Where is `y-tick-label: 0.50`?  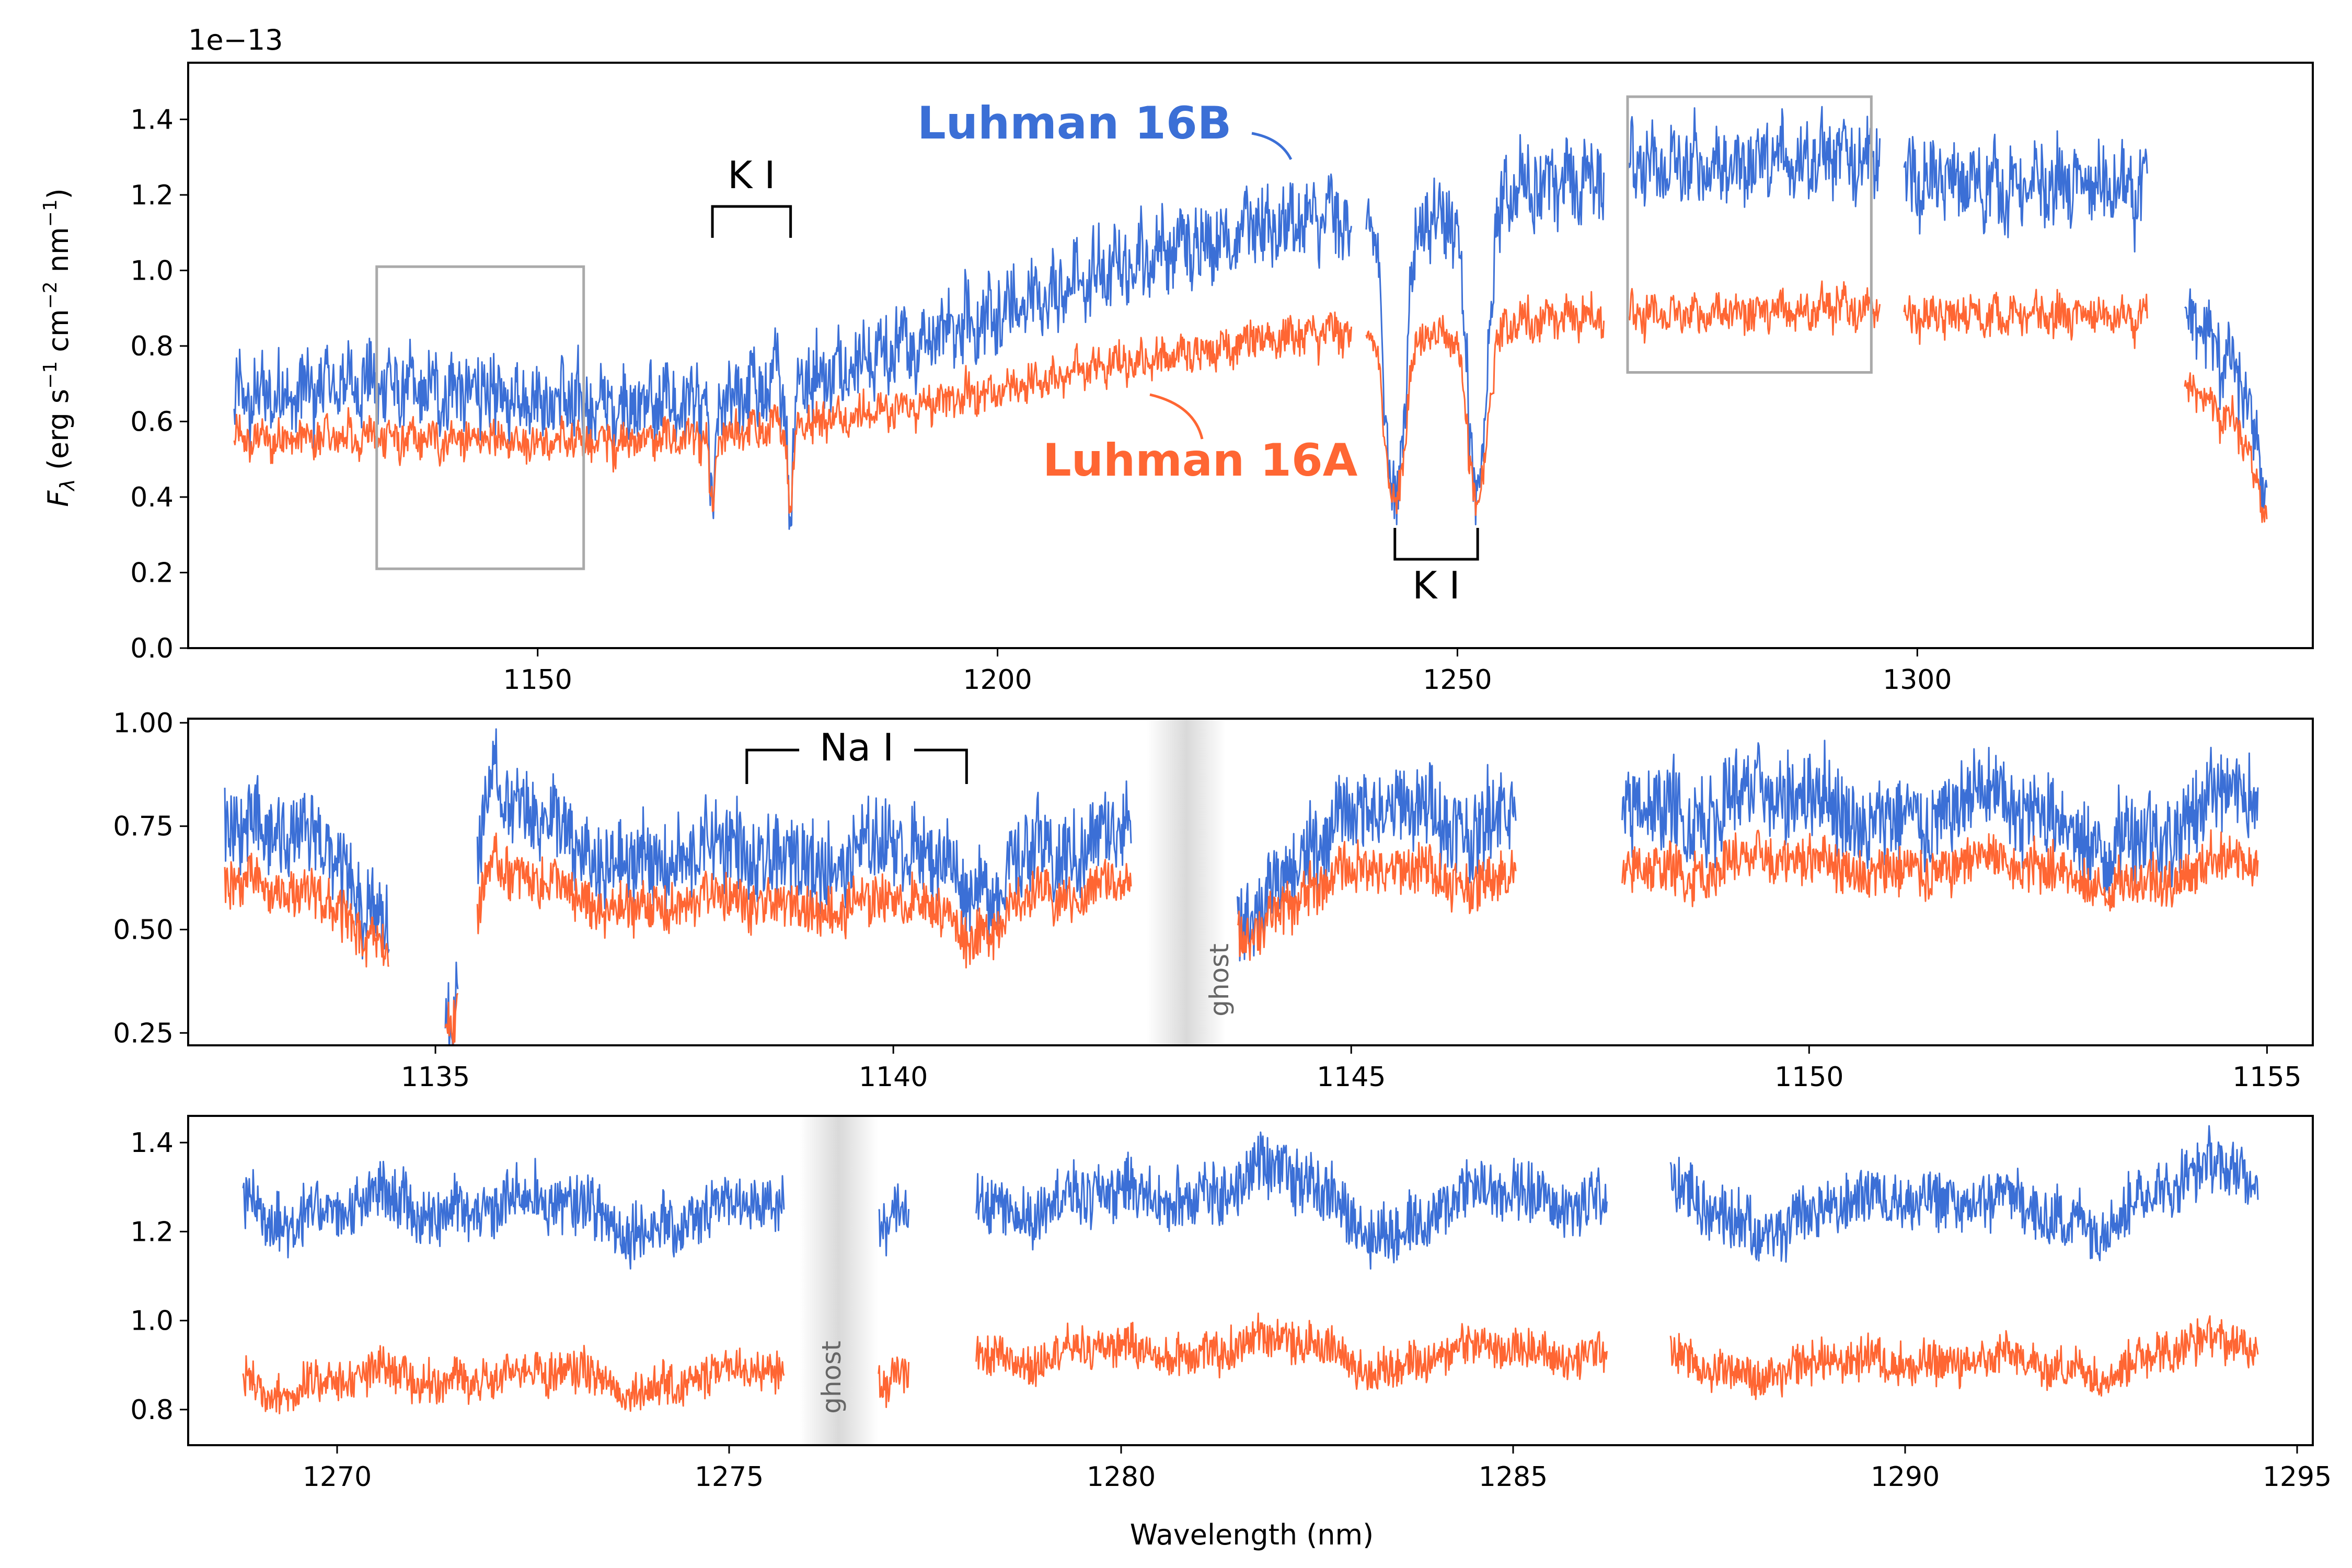 y-tick-label: 0.50 is located at coordinates (143, 930).